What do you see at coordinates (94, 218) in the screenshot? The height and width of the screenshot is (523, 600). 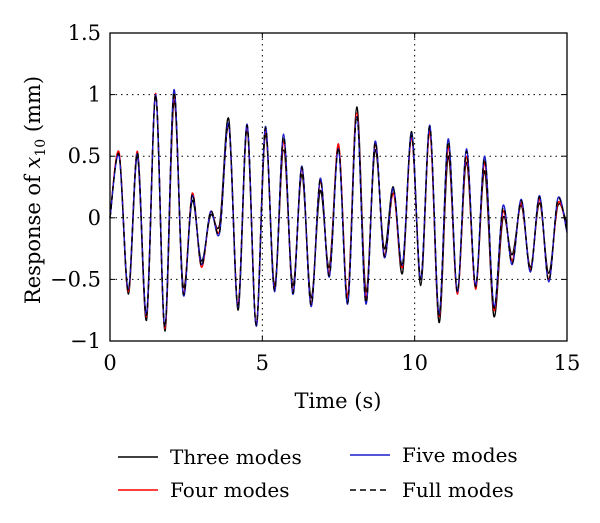 I see `y-tick-label: 0` at bounding box center [94, 218].